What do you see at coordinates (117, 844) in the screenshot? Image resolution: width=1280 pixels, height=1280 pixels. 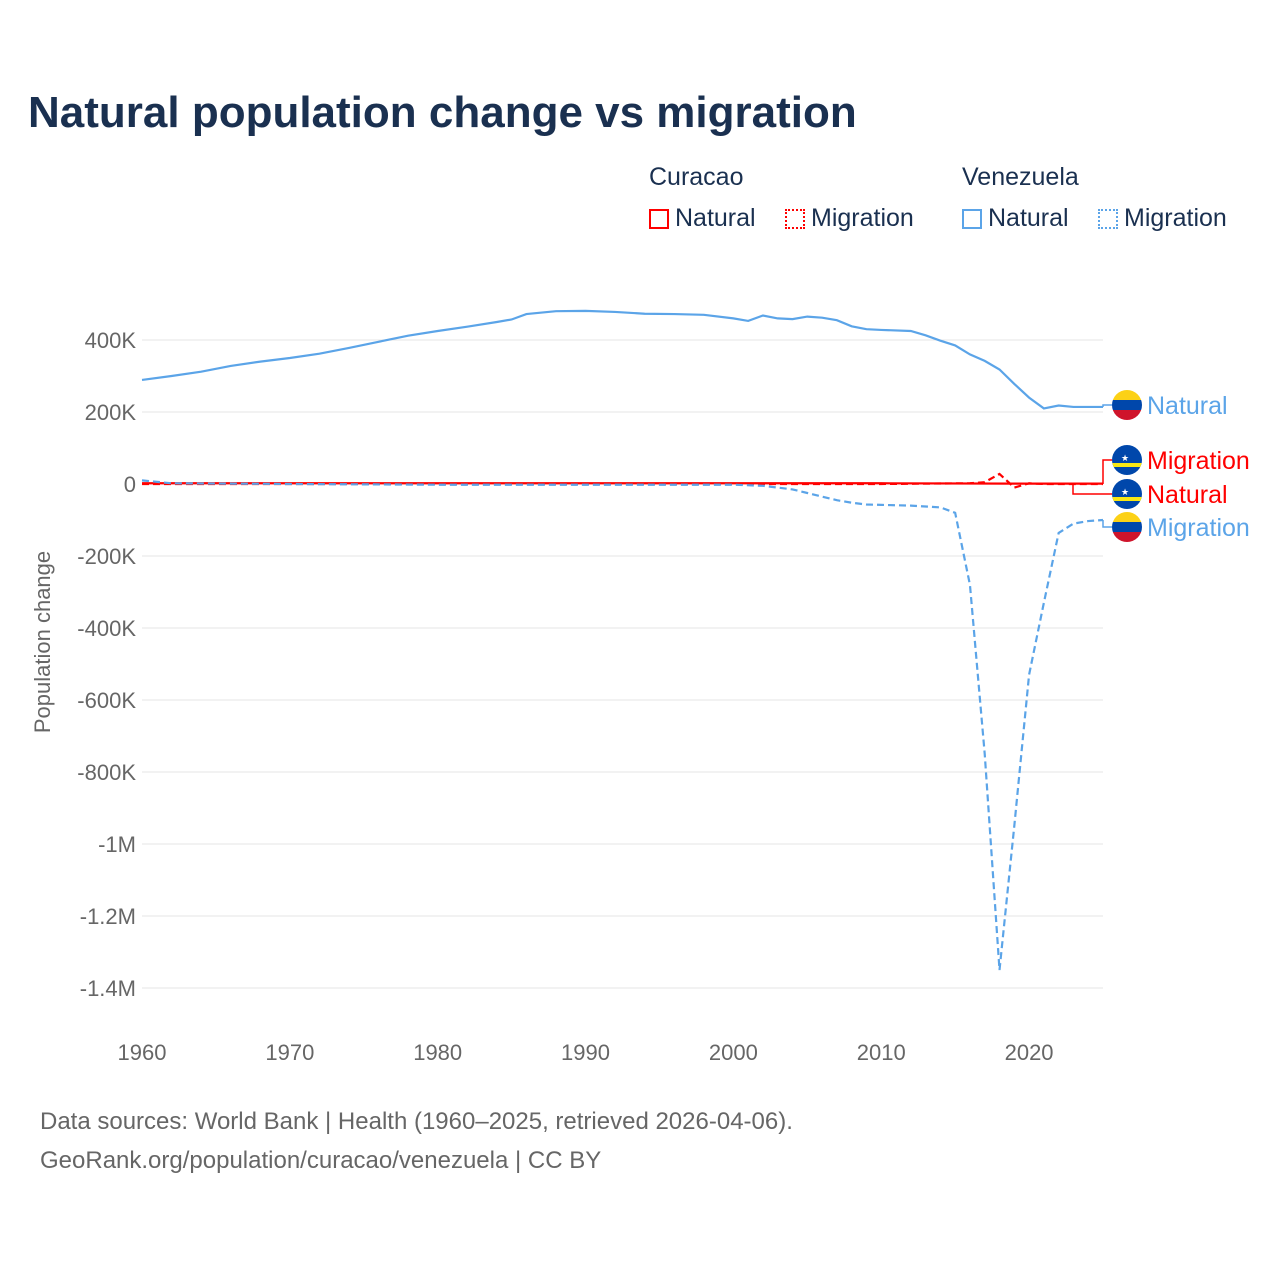 I see `y-tick-label: -1M` at bounding box center [117, 844].